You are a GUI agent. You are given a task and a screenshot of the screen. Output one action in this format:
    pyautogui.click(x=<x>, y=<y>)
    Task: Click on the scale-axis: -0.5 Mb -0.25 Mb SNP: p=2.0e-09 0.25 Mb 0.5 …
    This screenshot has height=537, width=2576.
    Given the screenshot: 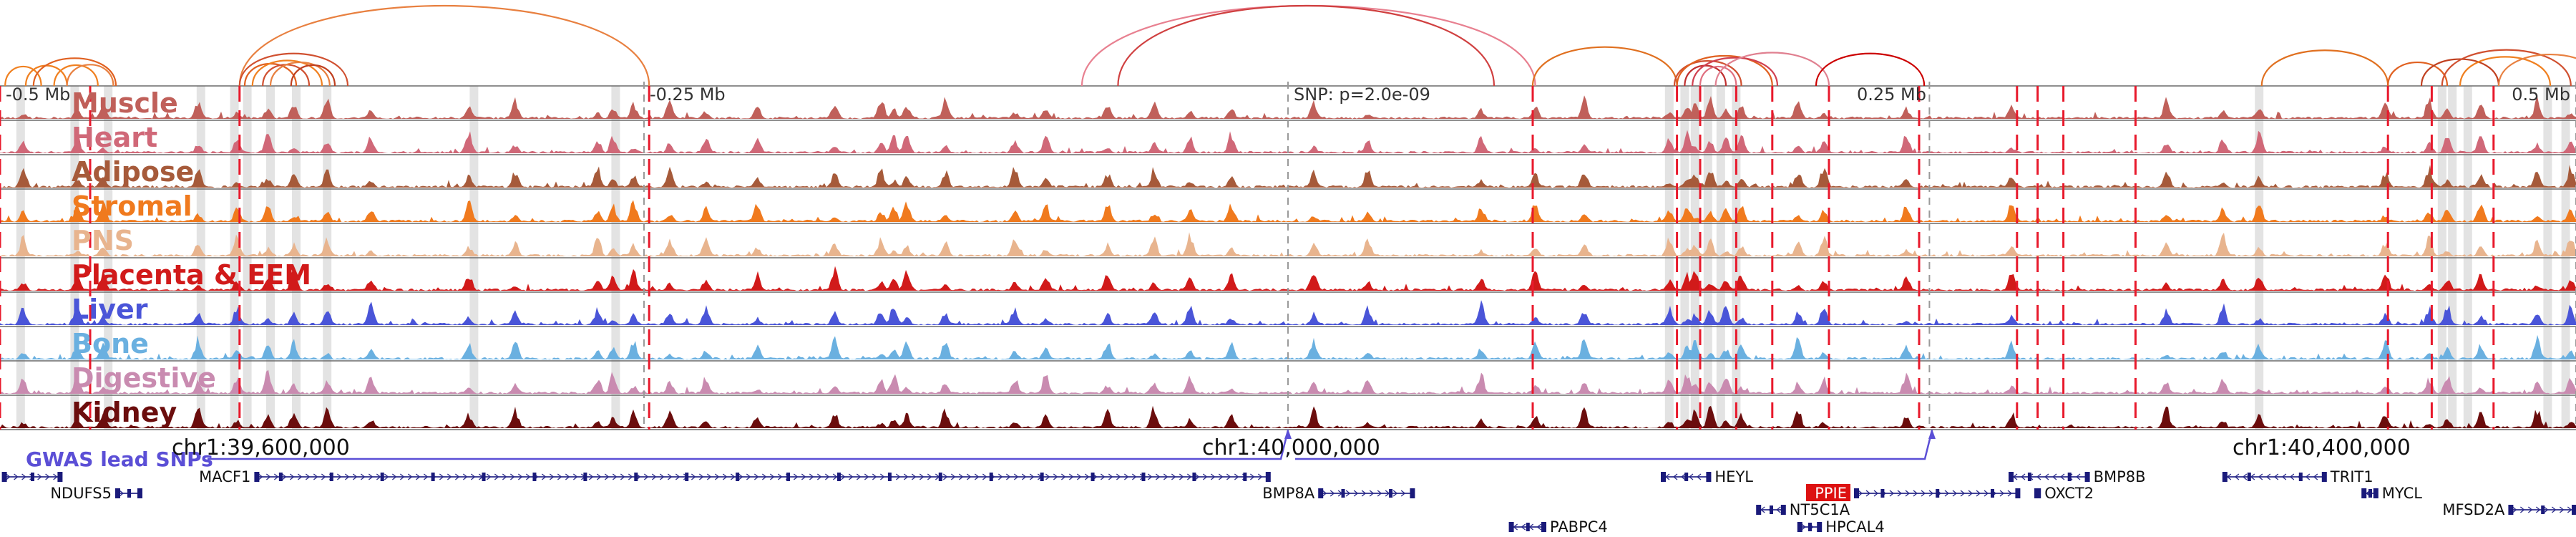 What is the action you would take?
    pyautogui.click(x=1288, y=94)
    